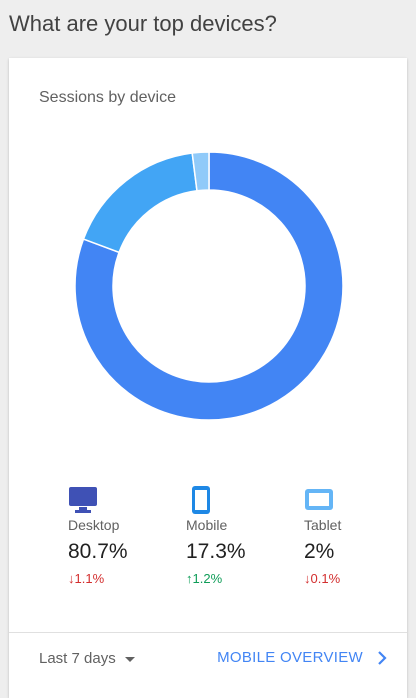 This screenshot has height=698, width=416. What do you see at coordinates (129, 659) in the screenshot?
I see `caret-down-icon` at bounding box center [129, 659].